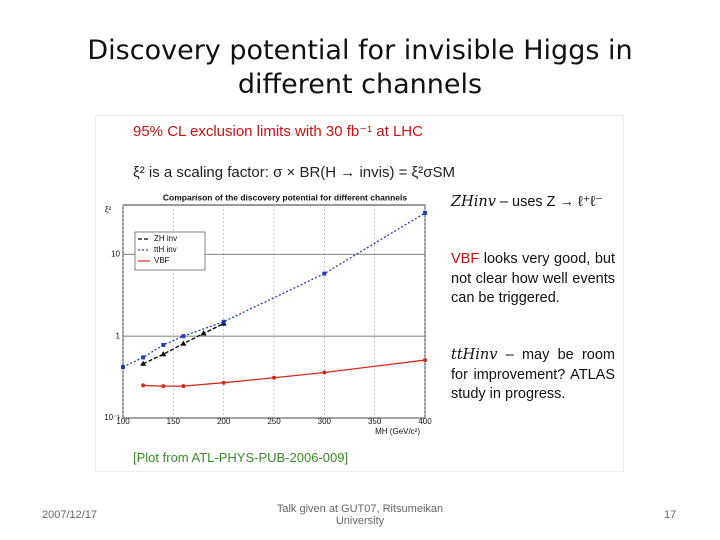 This screenshot has width=720, height=540. Describe the element at coordinates (425, 421) in the screenshot. I see `x-tick-label: 400` at that location.